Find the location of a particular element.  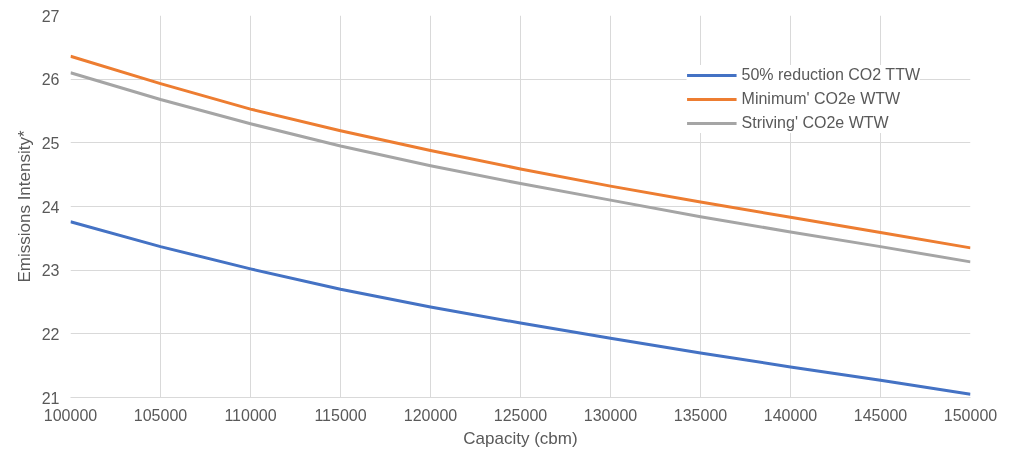

y-tick-label: 27 is located at coordinates (50, 16).